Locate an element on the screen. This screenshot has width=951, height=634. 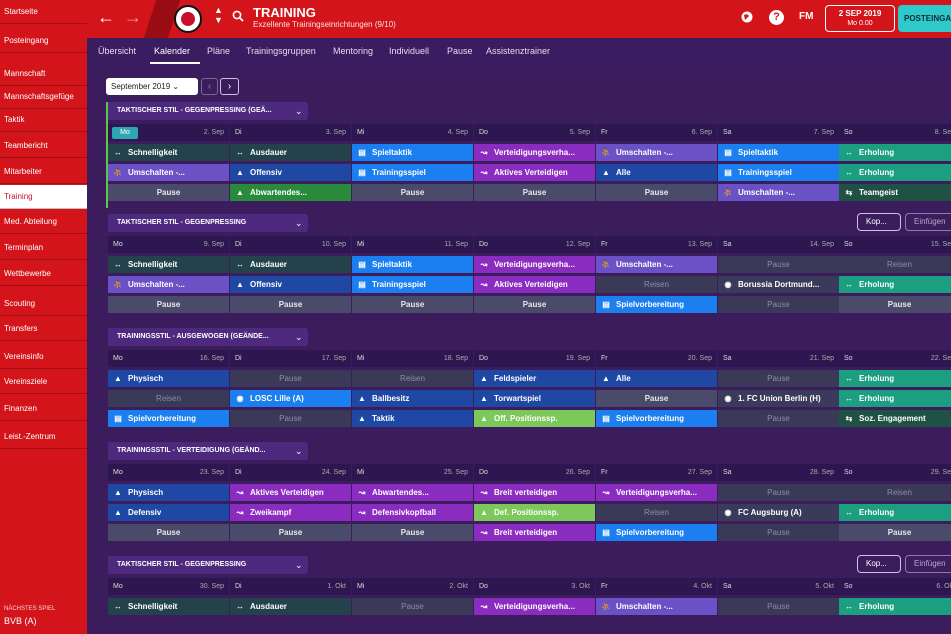
next-match-value: BVB (A) is located at coordinates (20, 621).